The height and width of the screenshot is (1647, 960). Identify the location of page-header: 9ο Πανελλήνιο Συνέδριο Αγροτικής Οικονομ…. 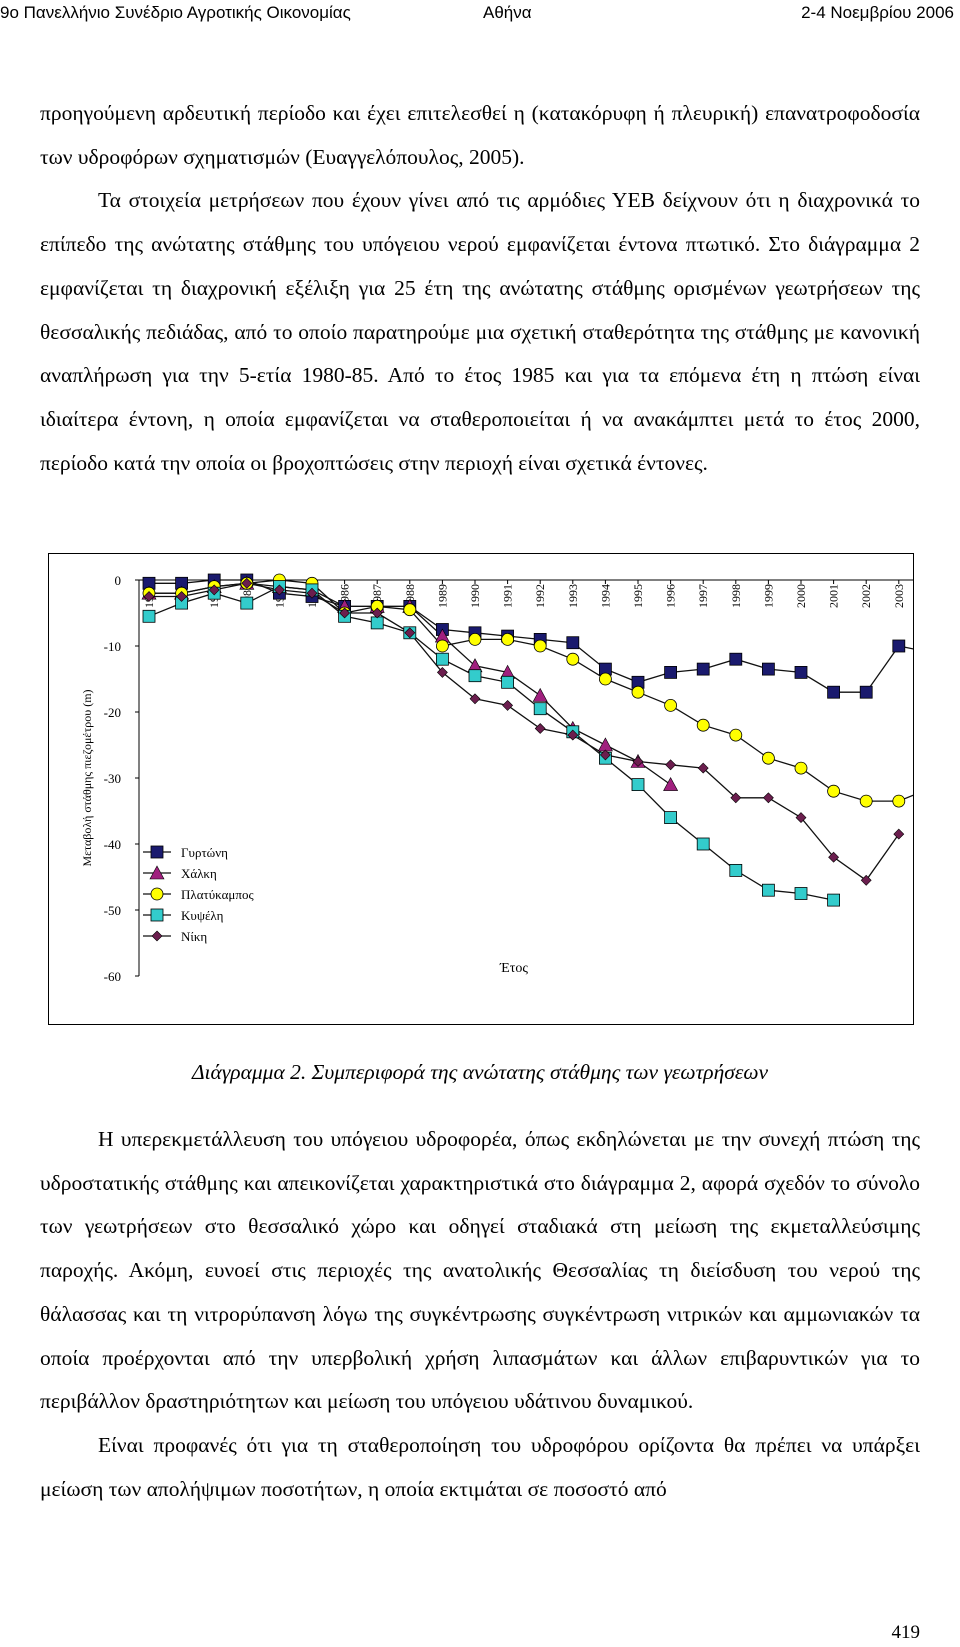
(480, 15).